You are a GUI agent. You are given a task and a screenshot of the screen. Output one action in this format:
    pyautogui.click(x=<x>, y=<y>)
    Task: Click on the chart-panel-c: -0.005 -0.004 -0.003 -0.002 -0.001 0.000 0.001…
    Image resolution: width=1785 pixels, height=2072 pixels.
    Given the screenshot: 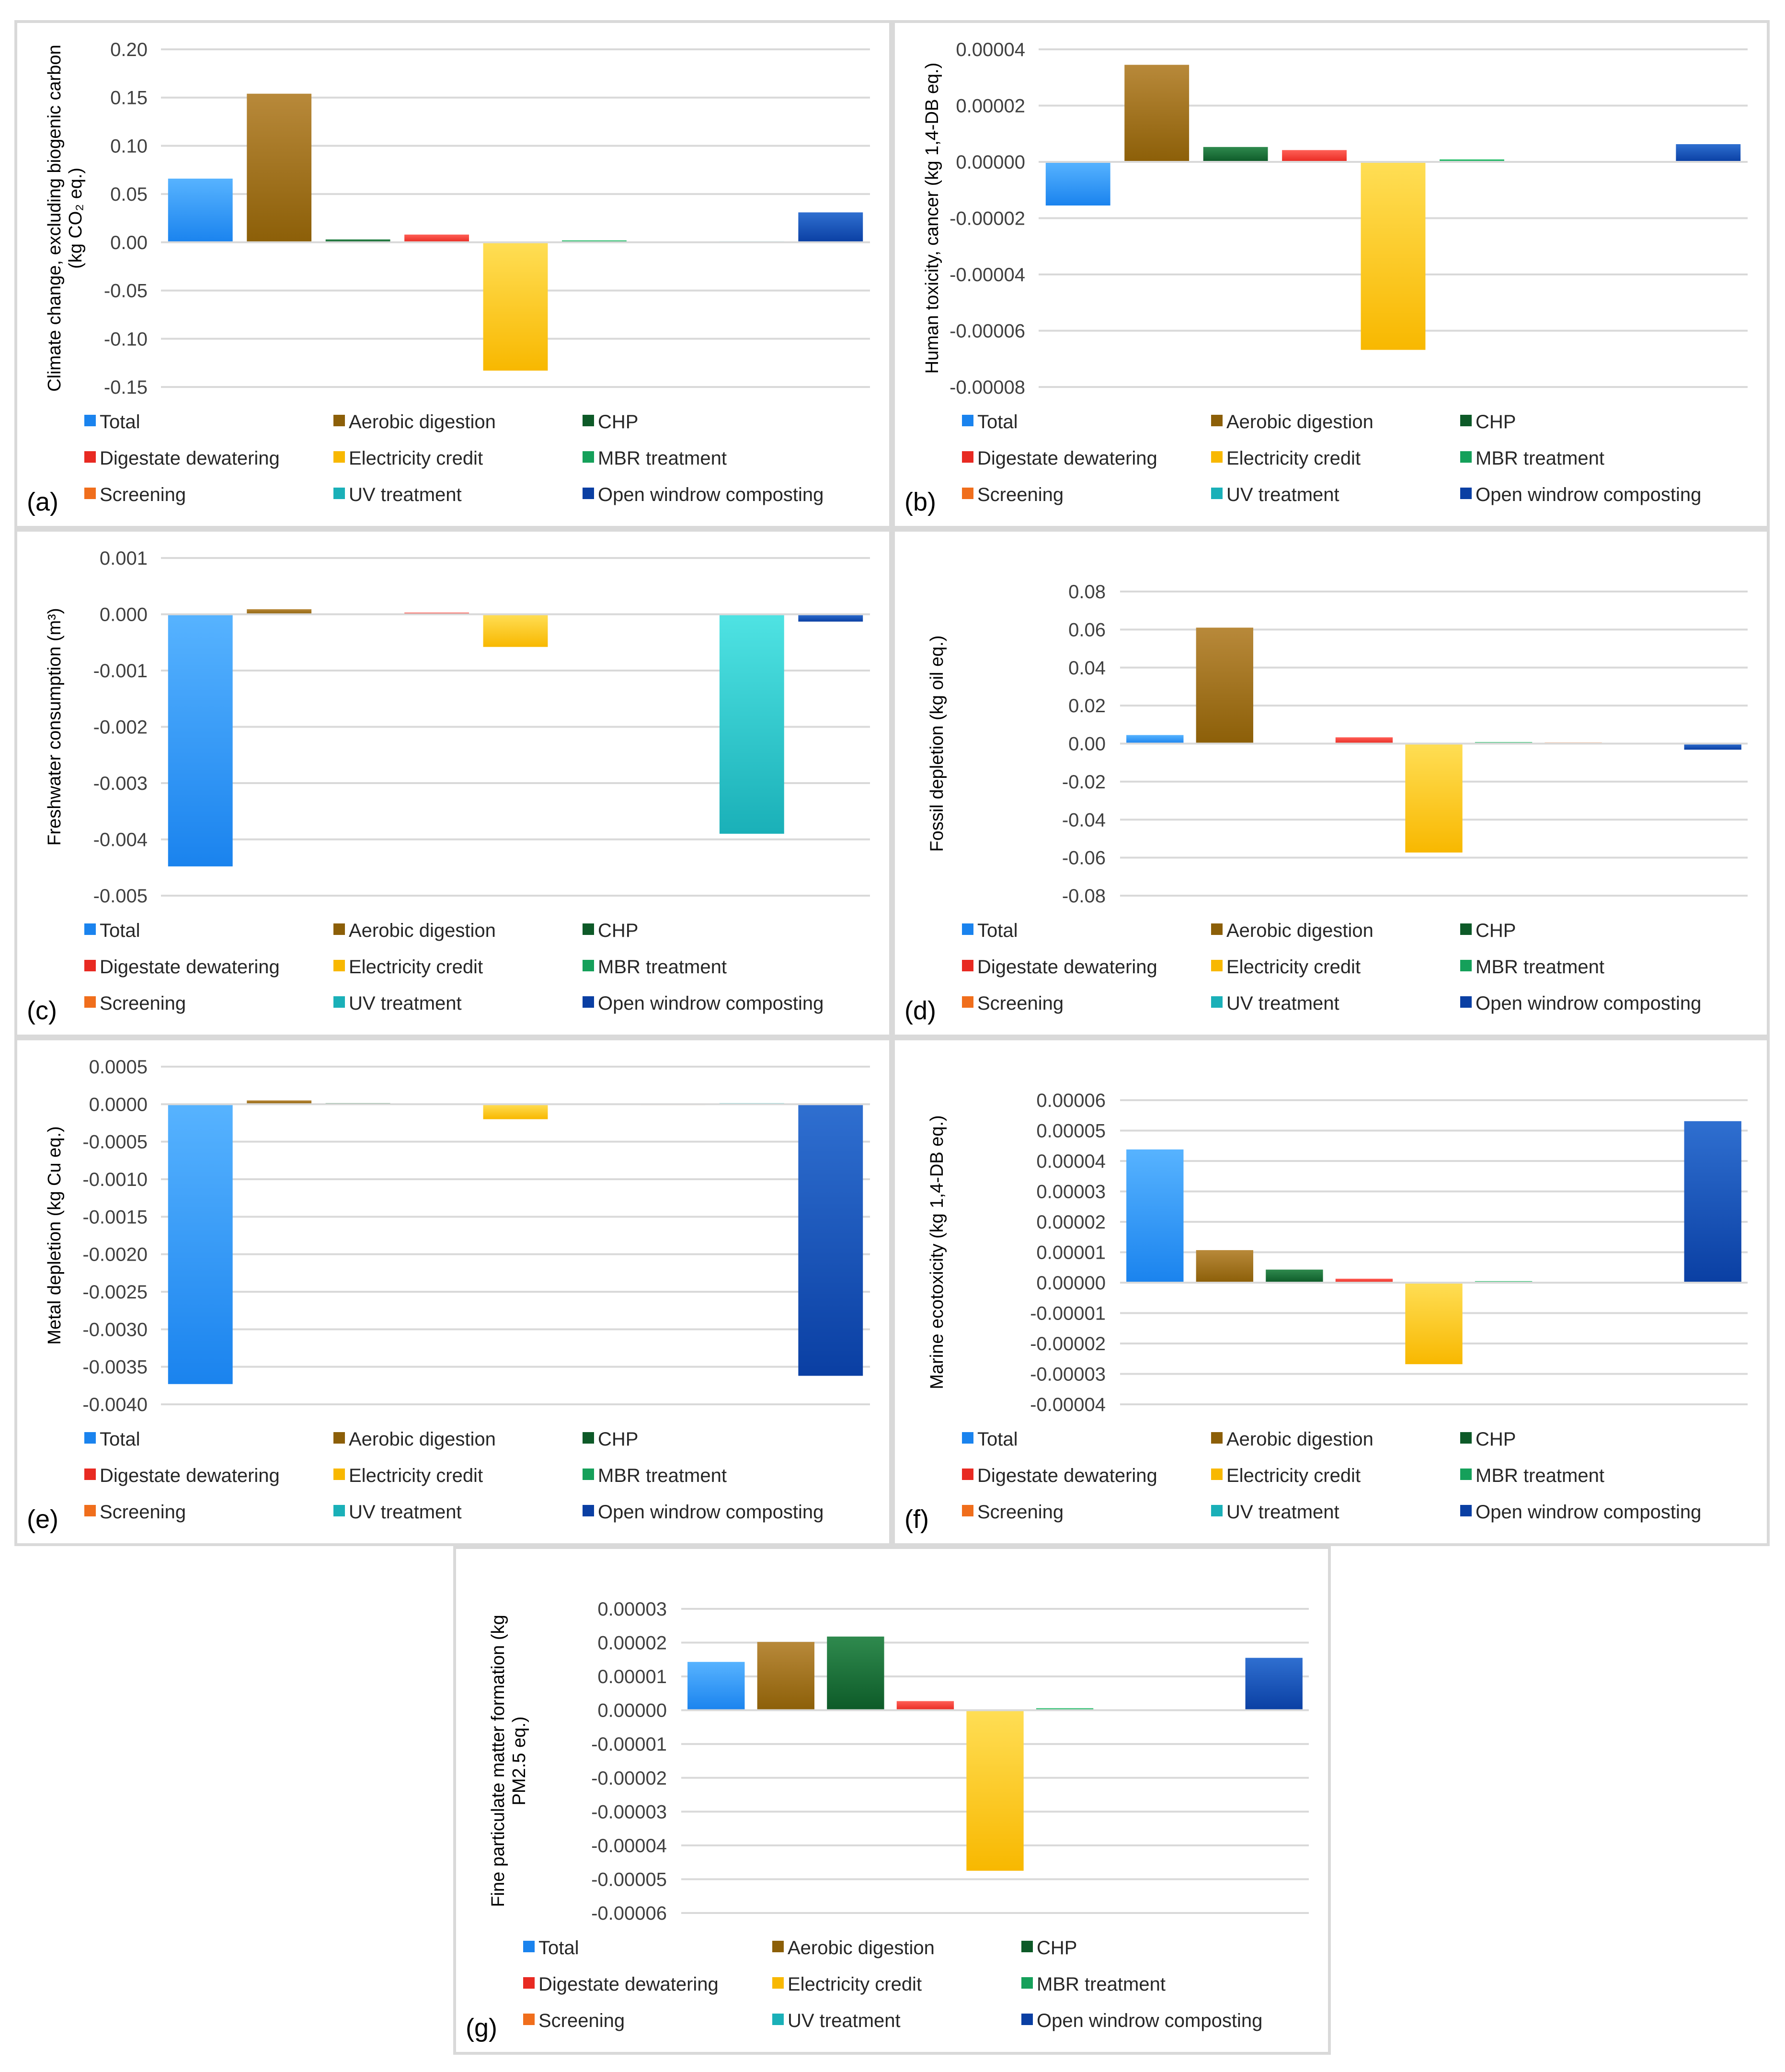 What is the action you would take?
    pyautogui.click(x=453, y=783)
    